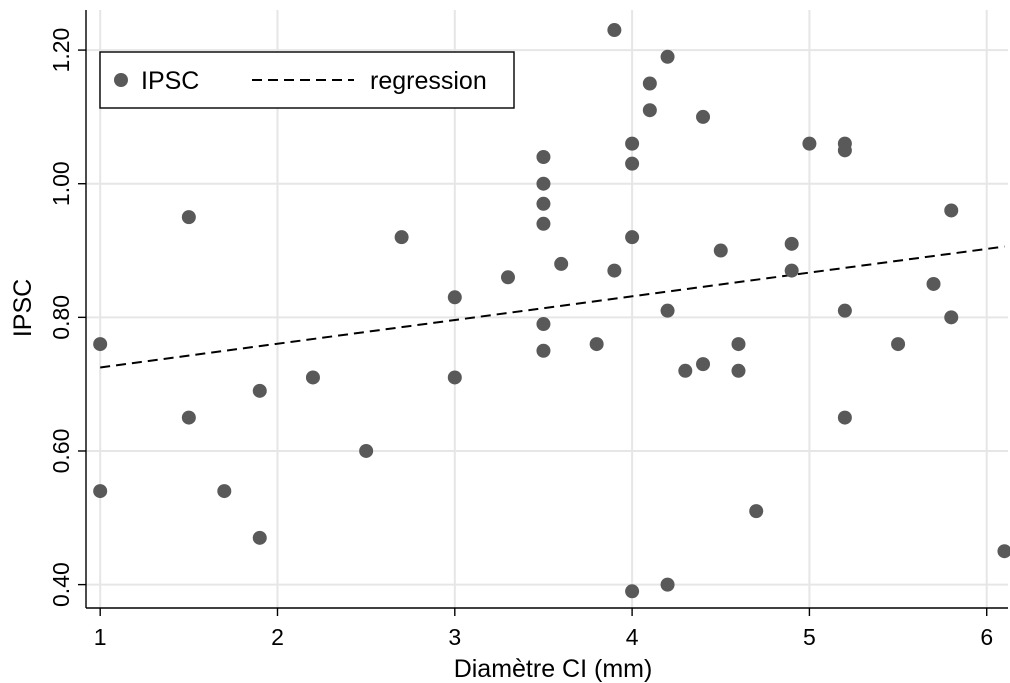  I want to click on x-tick-label: 2, so click(277, 637).